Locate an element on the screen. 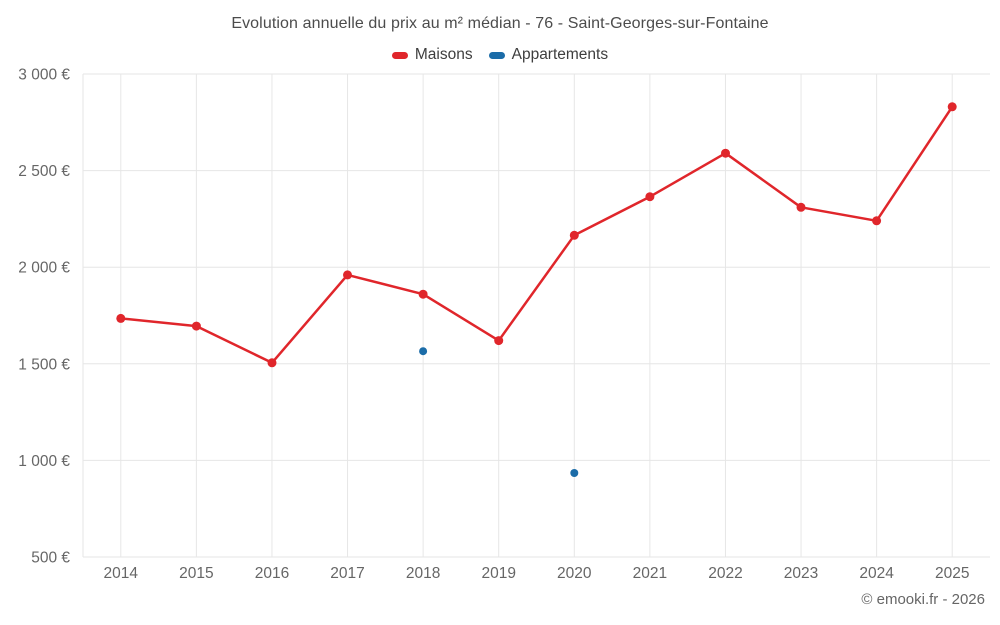 The height and width of the screenshot is (625, 1000). svg-text: 2020 is located at coordinates (574, 573).